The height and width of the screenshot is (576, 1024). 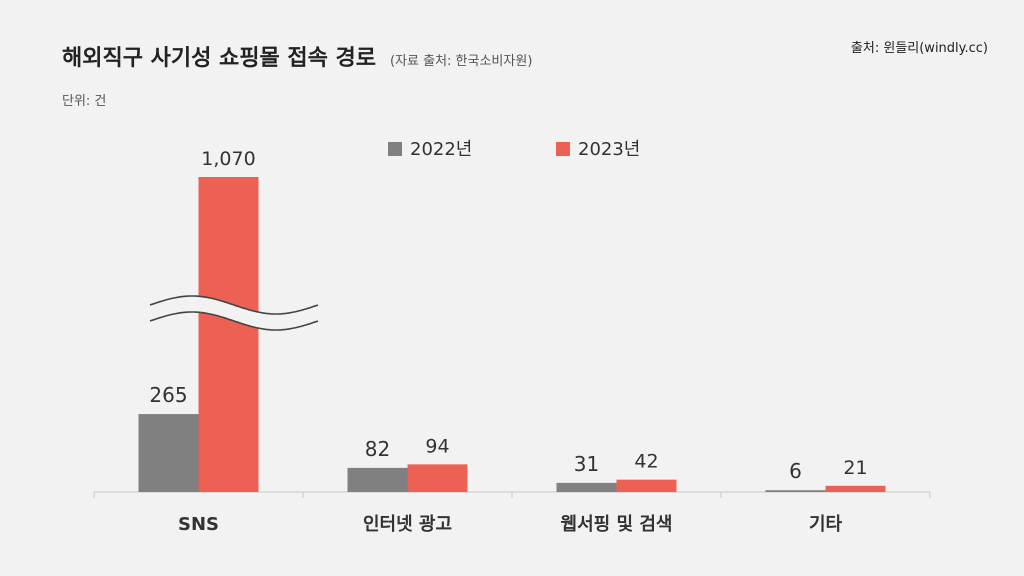 What do you see at coordinates (609, 149) in the screenshot?
I see `legend-label: 2023년` at bounding box center [609, 149].